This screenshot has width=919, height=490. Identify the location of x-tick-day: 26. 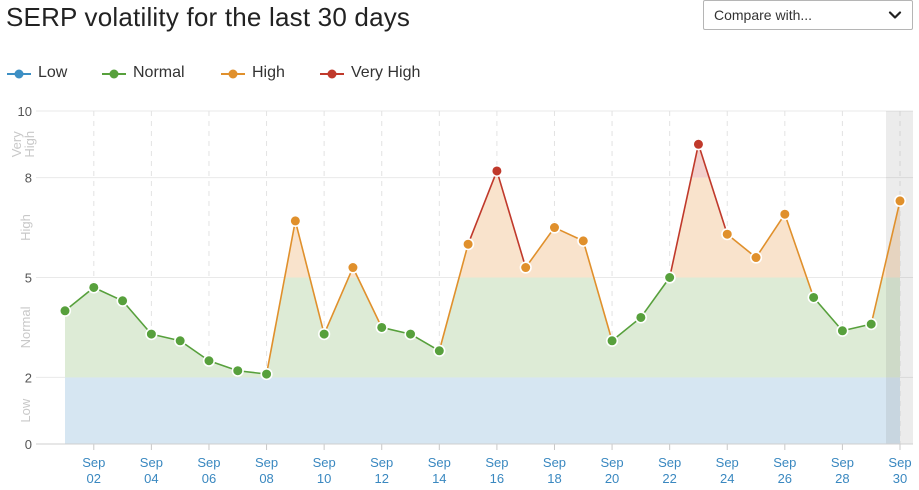
(785, 478).